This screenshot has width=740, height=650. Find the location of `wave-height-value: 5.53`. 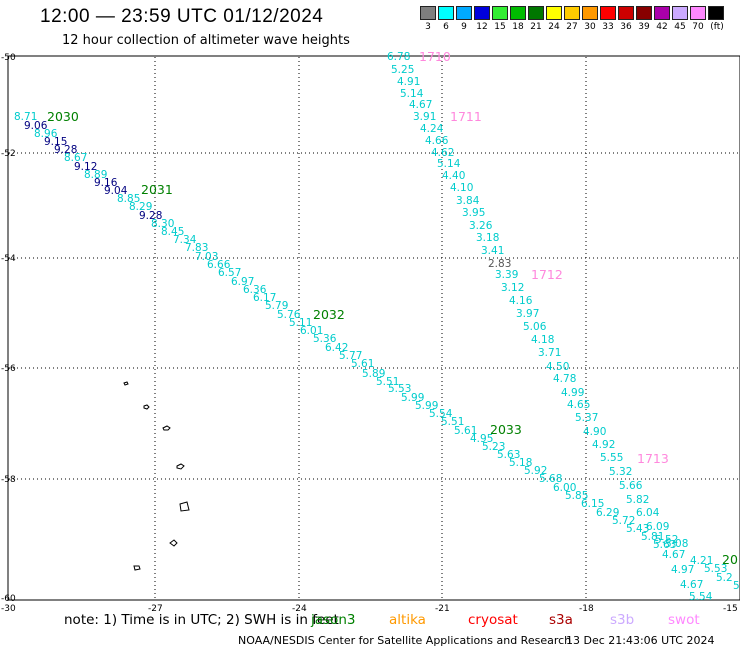

wave-height-value: 5.53 is located at coordinates (715, 569).